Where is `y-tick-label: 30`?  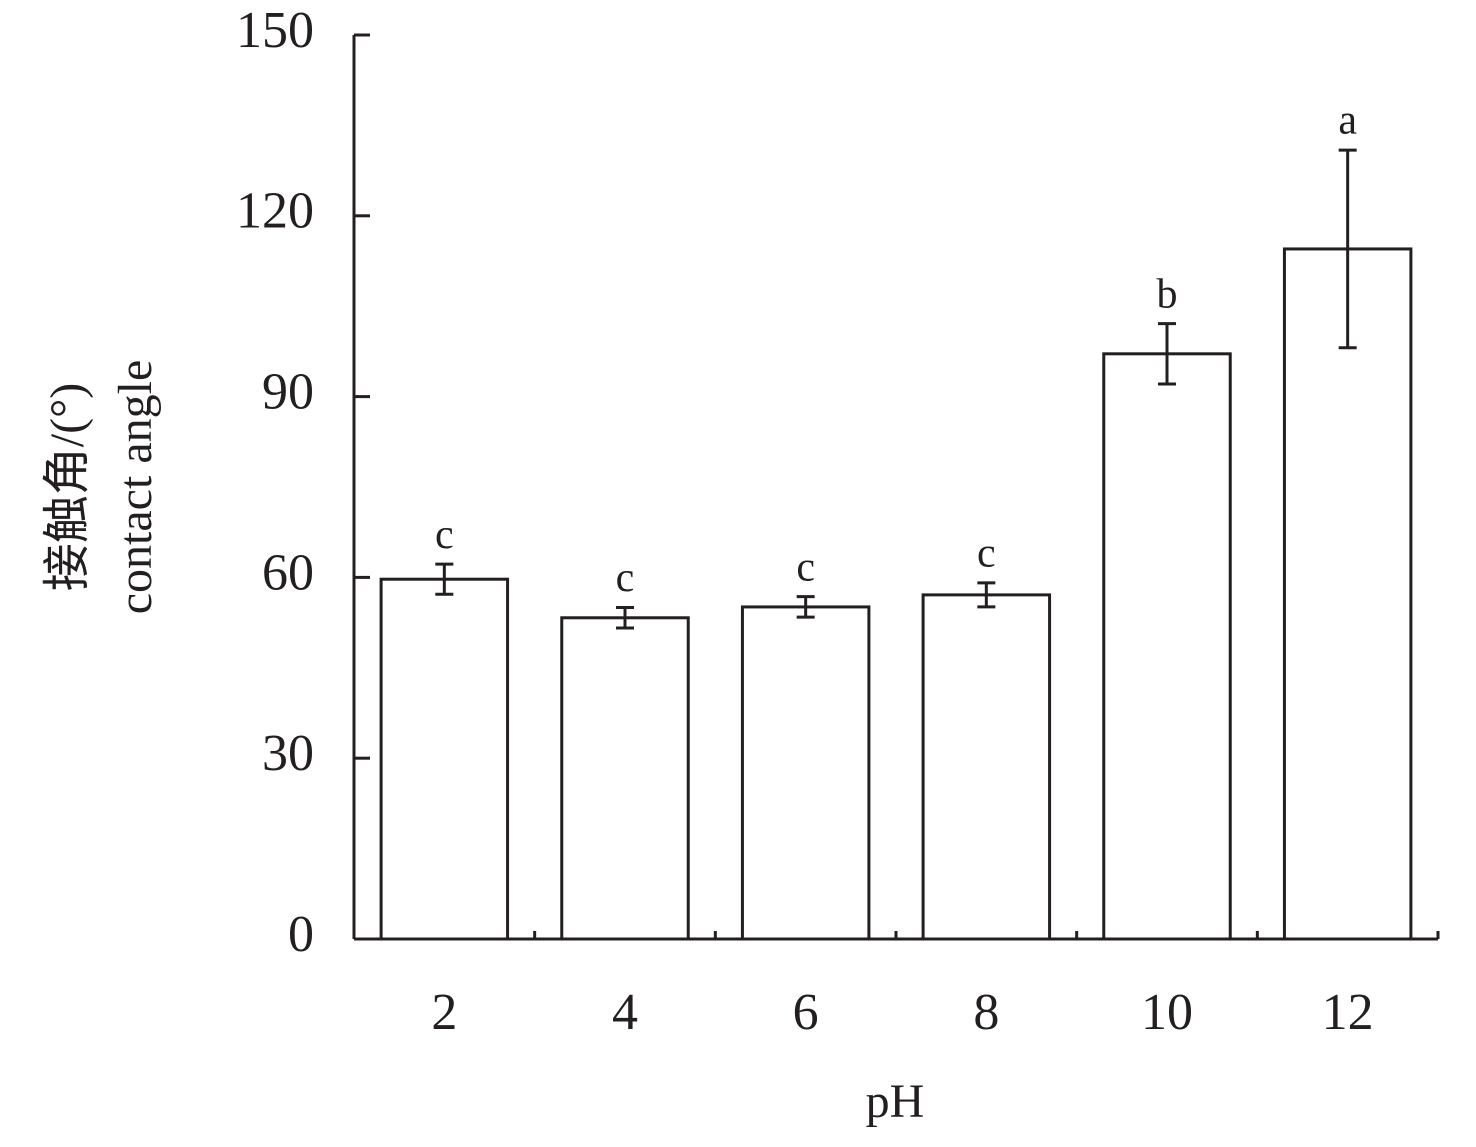
y-tick-label: 30 is located at coordinates (288, 753).